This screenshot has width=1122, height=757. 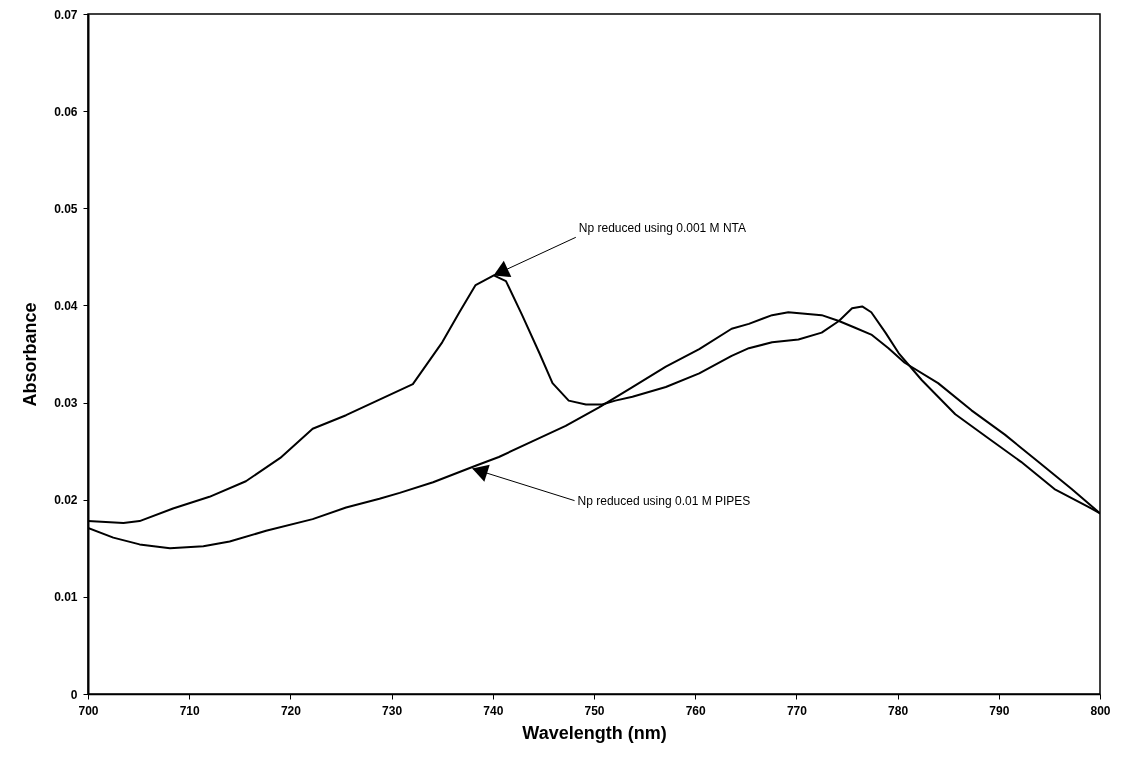 I want to click on x-tick-label: 700, so click(x=88, y=710).